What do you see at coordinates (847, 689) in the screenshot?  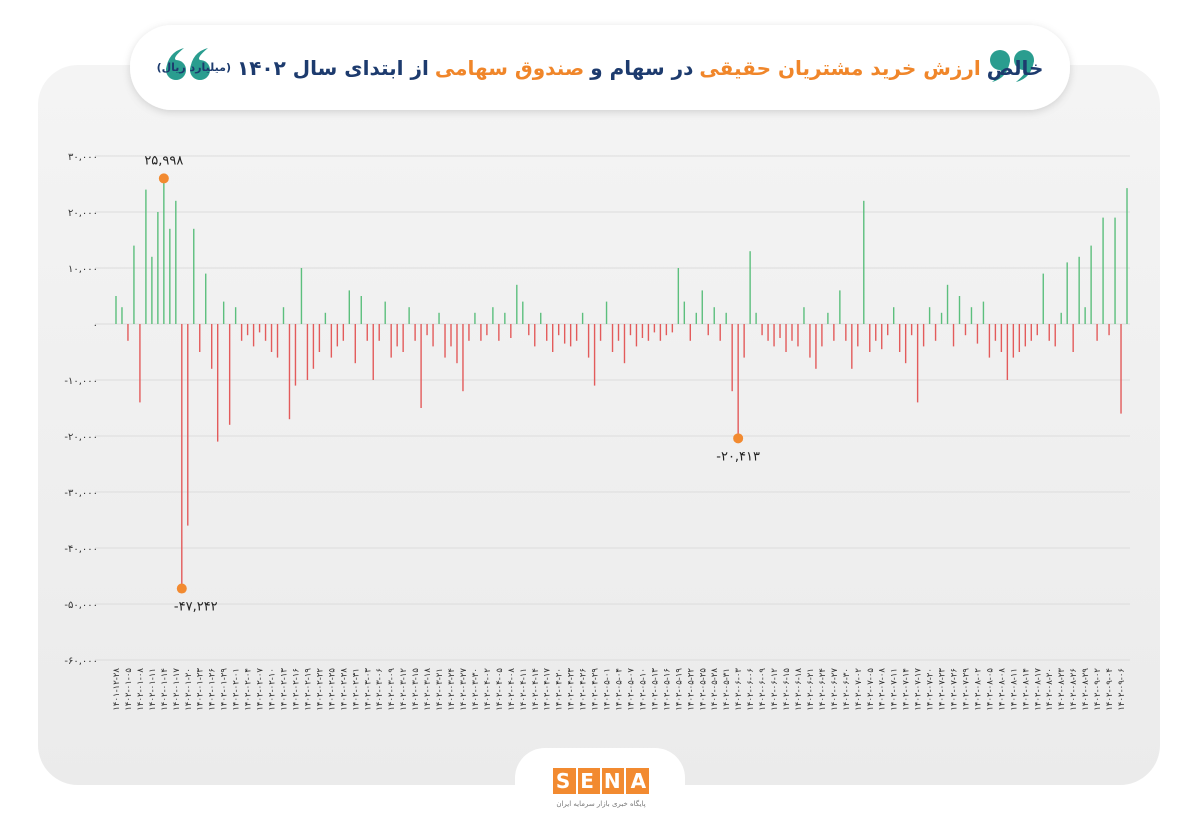 I see `x-tick-label: ۱۴۰۲-۰۶-۳۰` at bounding box center [847, 689].